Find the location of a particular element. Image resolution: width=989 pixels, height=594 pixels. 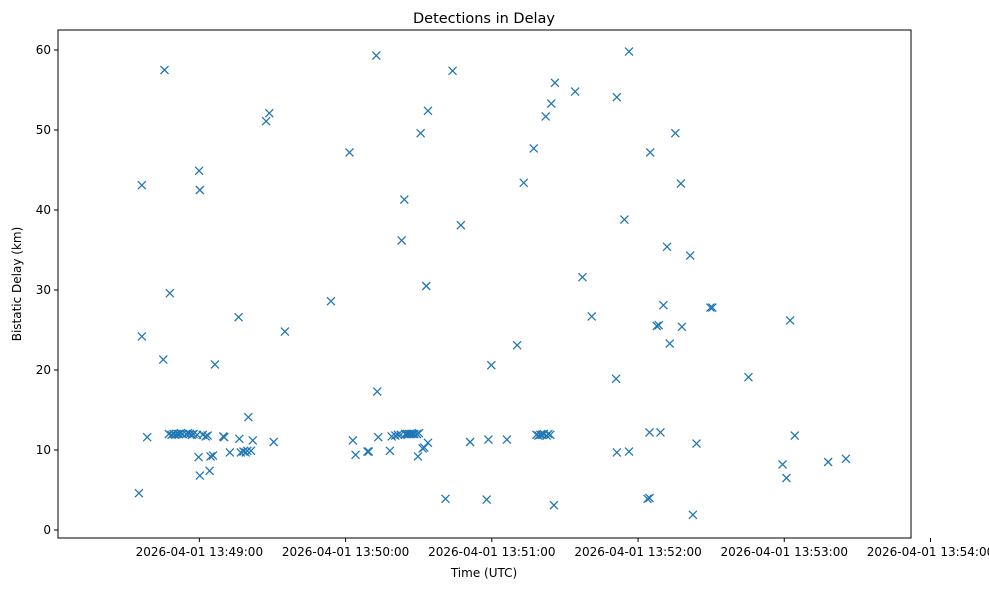

x-tick-label: 2026-04-01 13:49:00 is located at coordinates (199, 552).